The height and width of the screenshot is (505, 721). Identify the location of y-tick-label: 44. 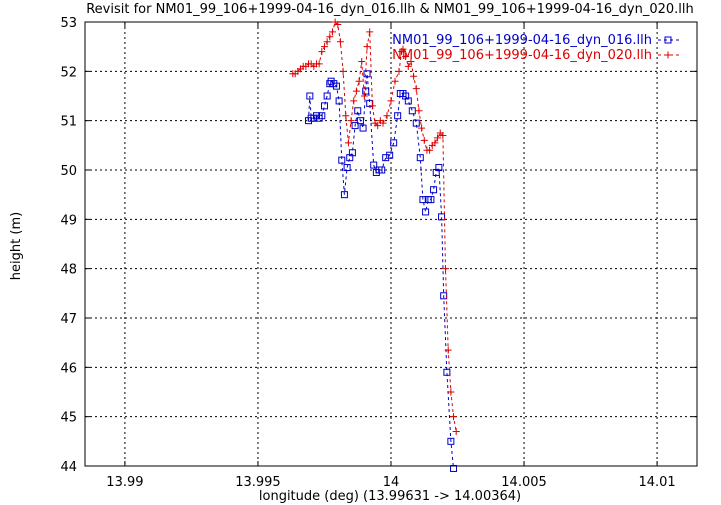
(68, 467).